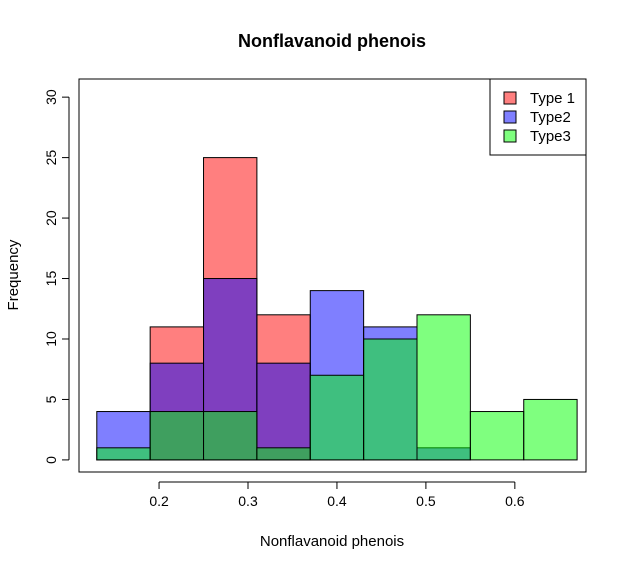 The image size is (627, 571). What do you see at coordinates (552, 98) in the screenshot?
I see `legend-entry-label: Type 1` at bounding box center [552, 98].